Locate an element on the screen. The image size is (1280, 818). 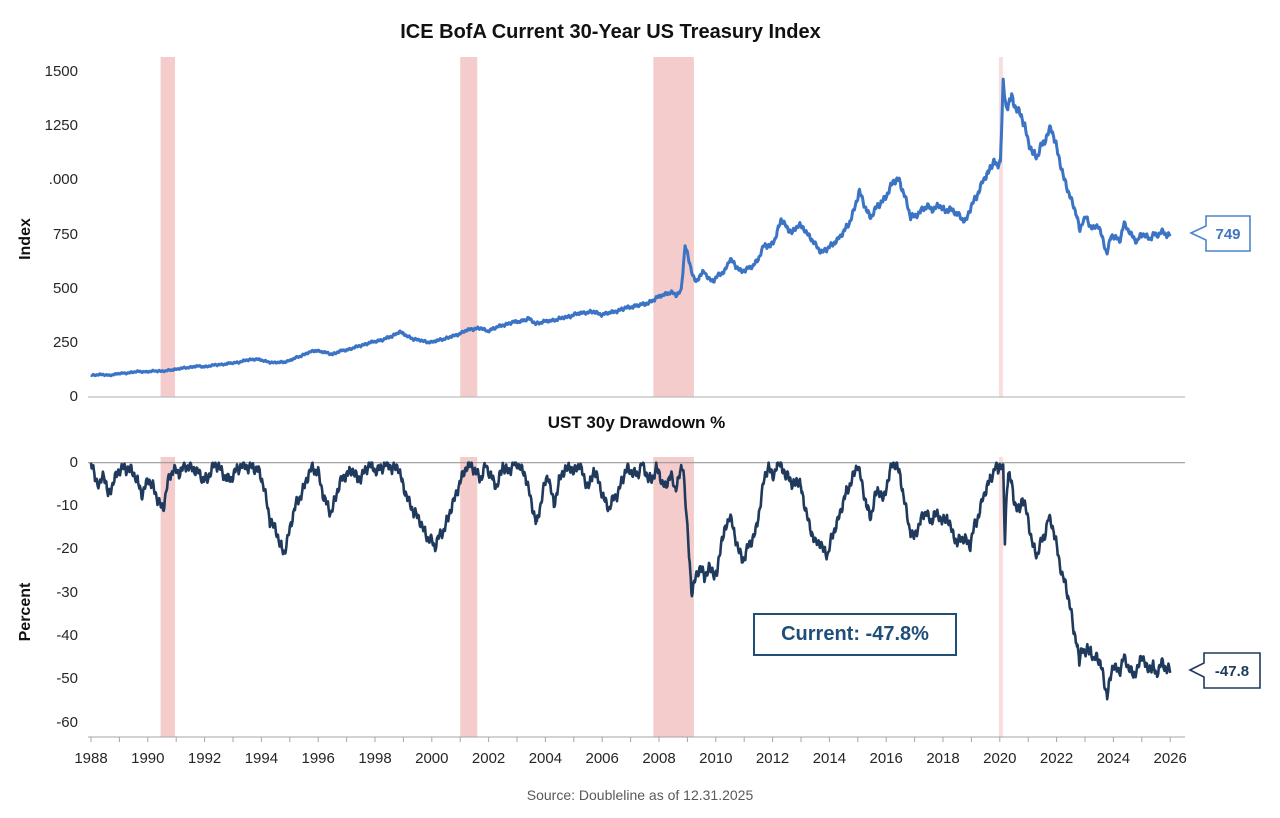
index-y-tick-label: 1500 is located at coordinates (61, 71).